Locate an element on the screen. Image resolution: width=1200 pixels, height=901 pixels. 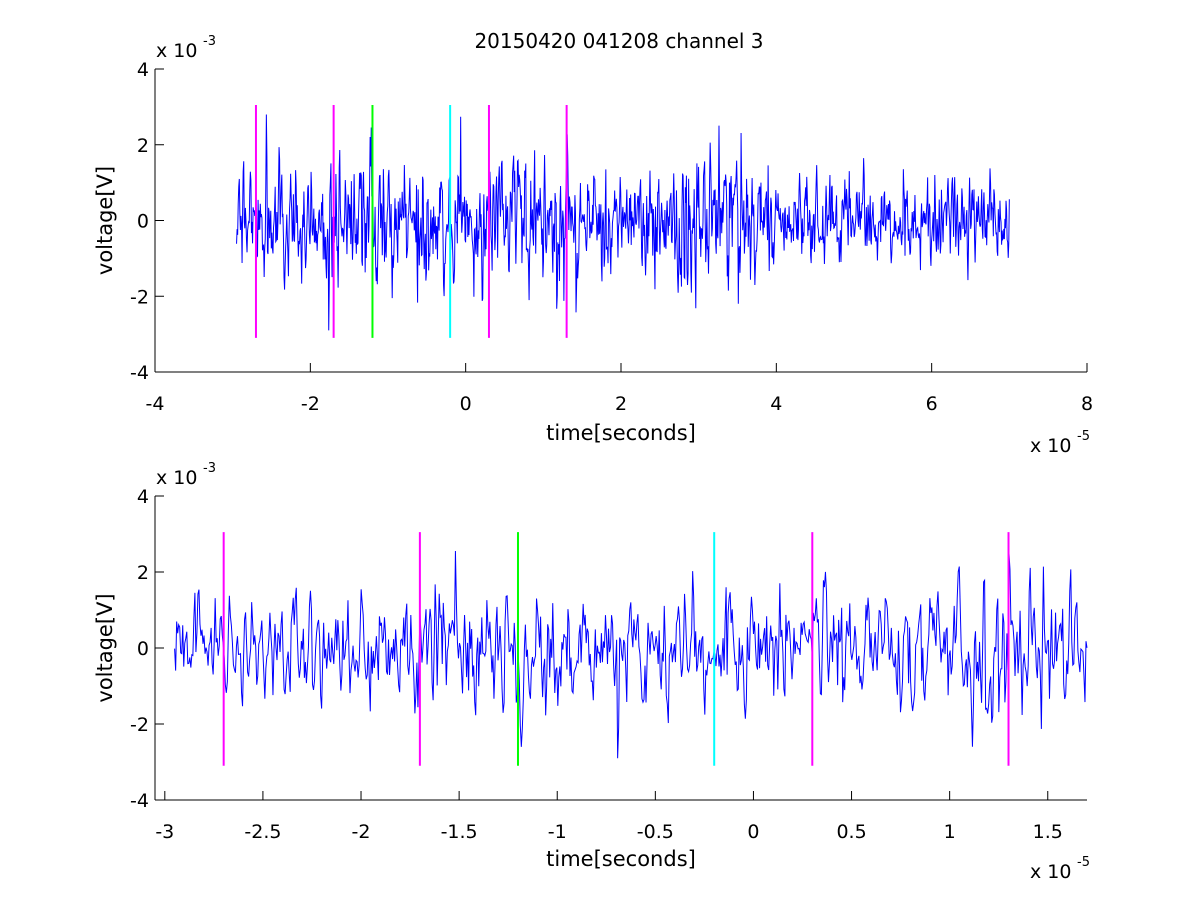
x-tick-label: -2.5 is located at coordinates (262, 832).